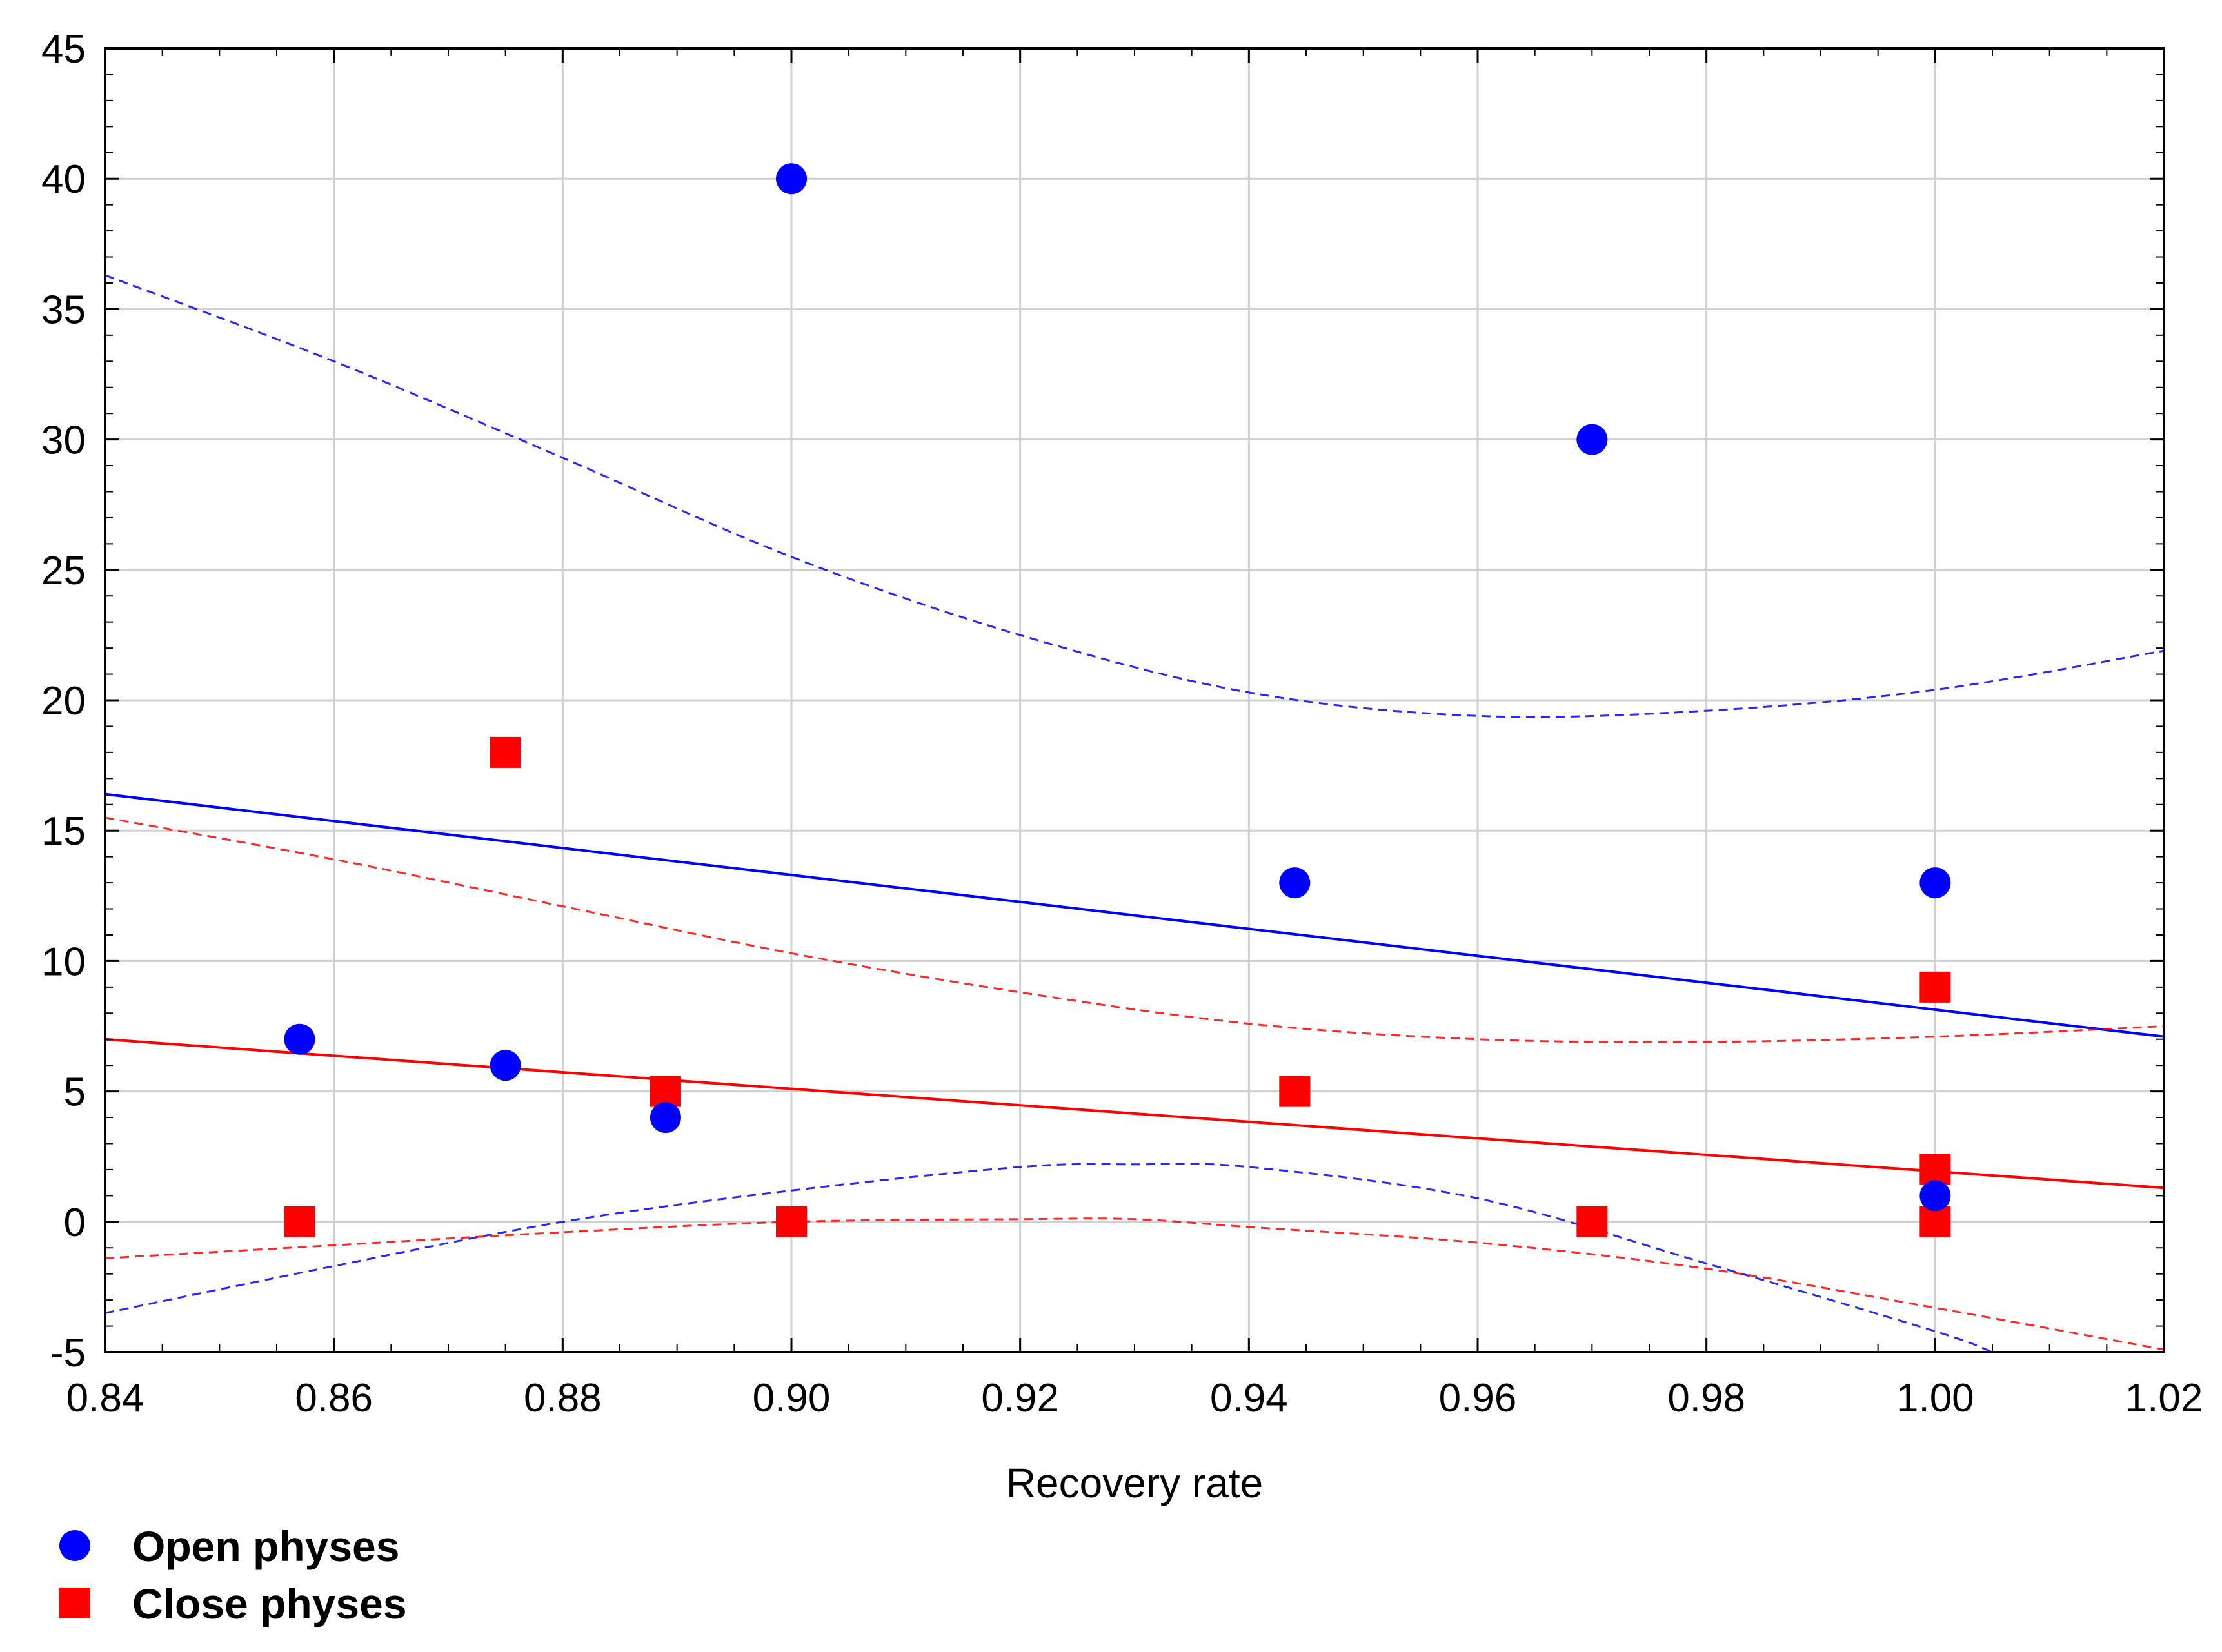 This screenshot has width=2222, height=1652. Describe the element at coordinates (63, 310) in the screenshot. I see `y-tick-label: 35` at that location.